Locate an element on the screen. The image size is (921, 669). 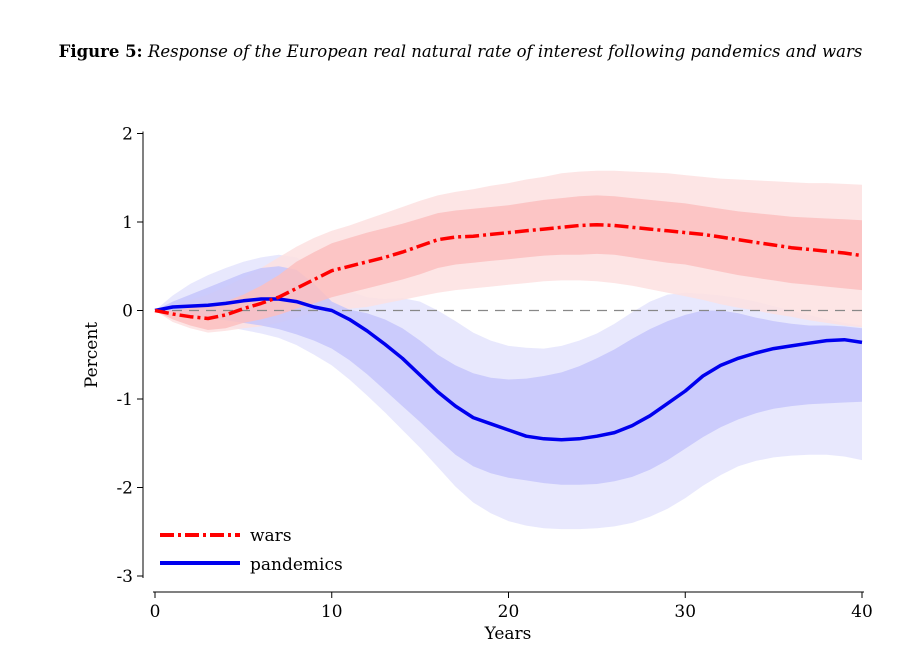
chart-legend: wars pandemics is located at coordinates (251, 550).